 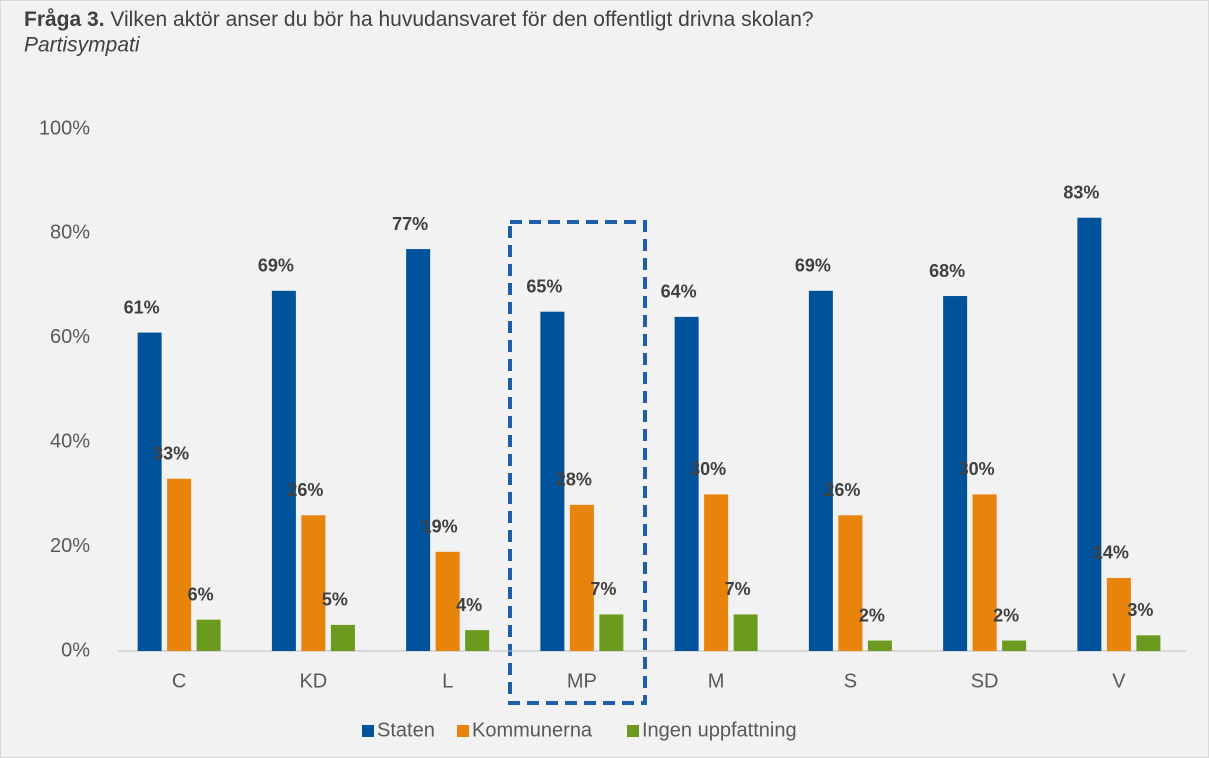 What do you see at coordinates (447, 681) in the screenshot?
I see `x-tick-label: L` at bounding box center [447, 681].